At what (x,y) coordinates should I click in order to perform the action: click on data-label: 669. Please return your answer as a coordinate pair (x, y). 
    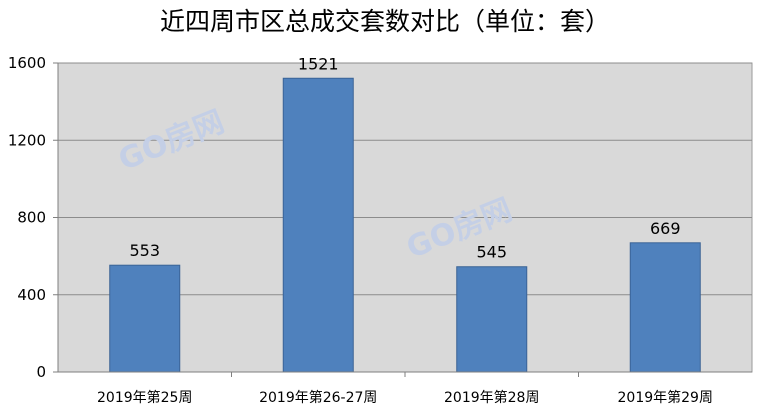
    Looking at the image, I should click on (665, 228).